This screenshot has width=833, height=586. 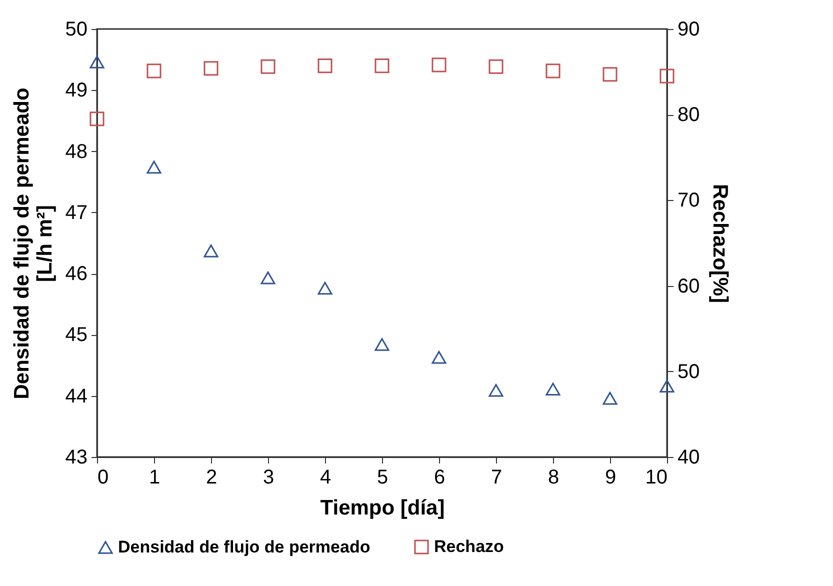 I want to click on x-tick-label: 5, so click(x=382, y=477).